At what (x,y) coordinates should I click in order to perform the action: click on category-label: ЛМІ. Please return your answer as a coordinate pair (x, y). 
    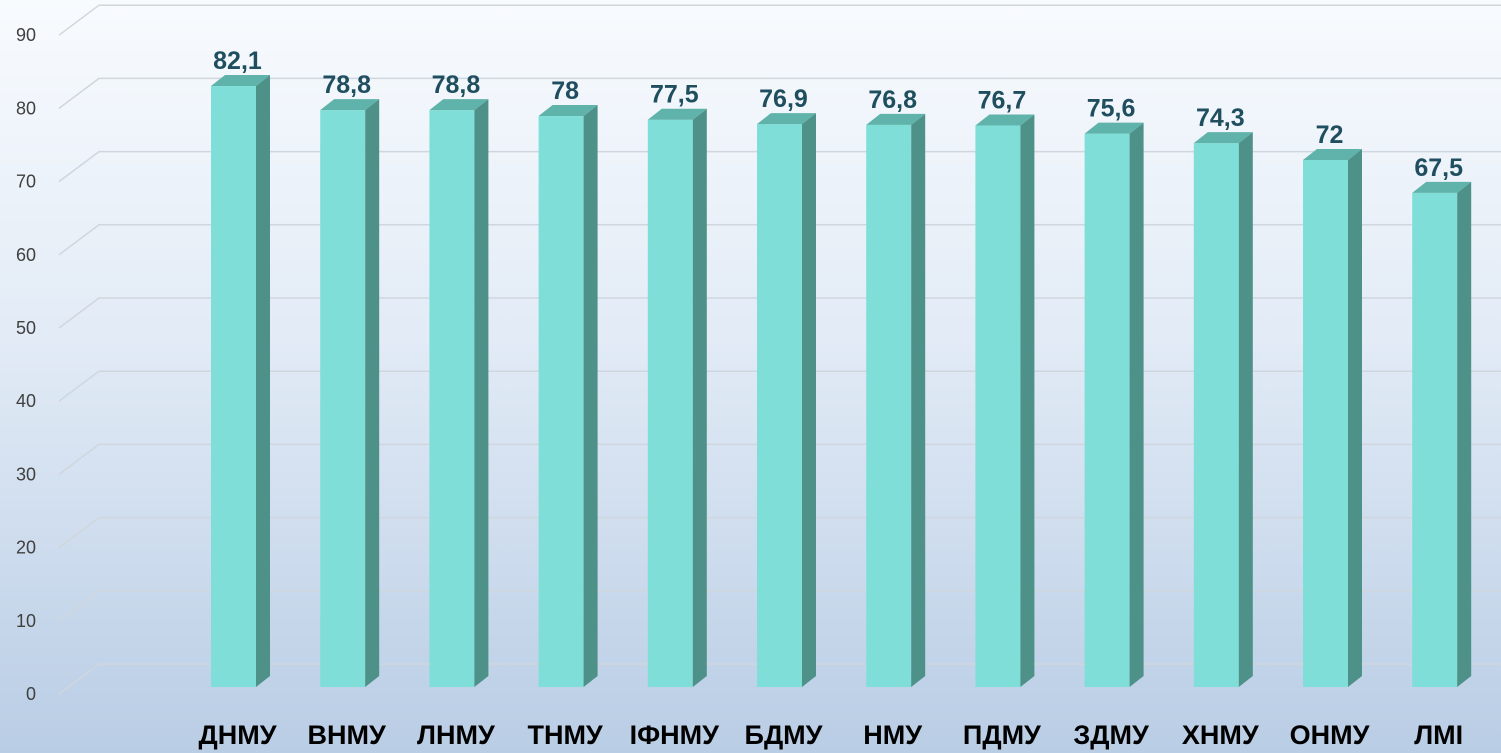
    Looking at the image, I should click on (1438, 735).